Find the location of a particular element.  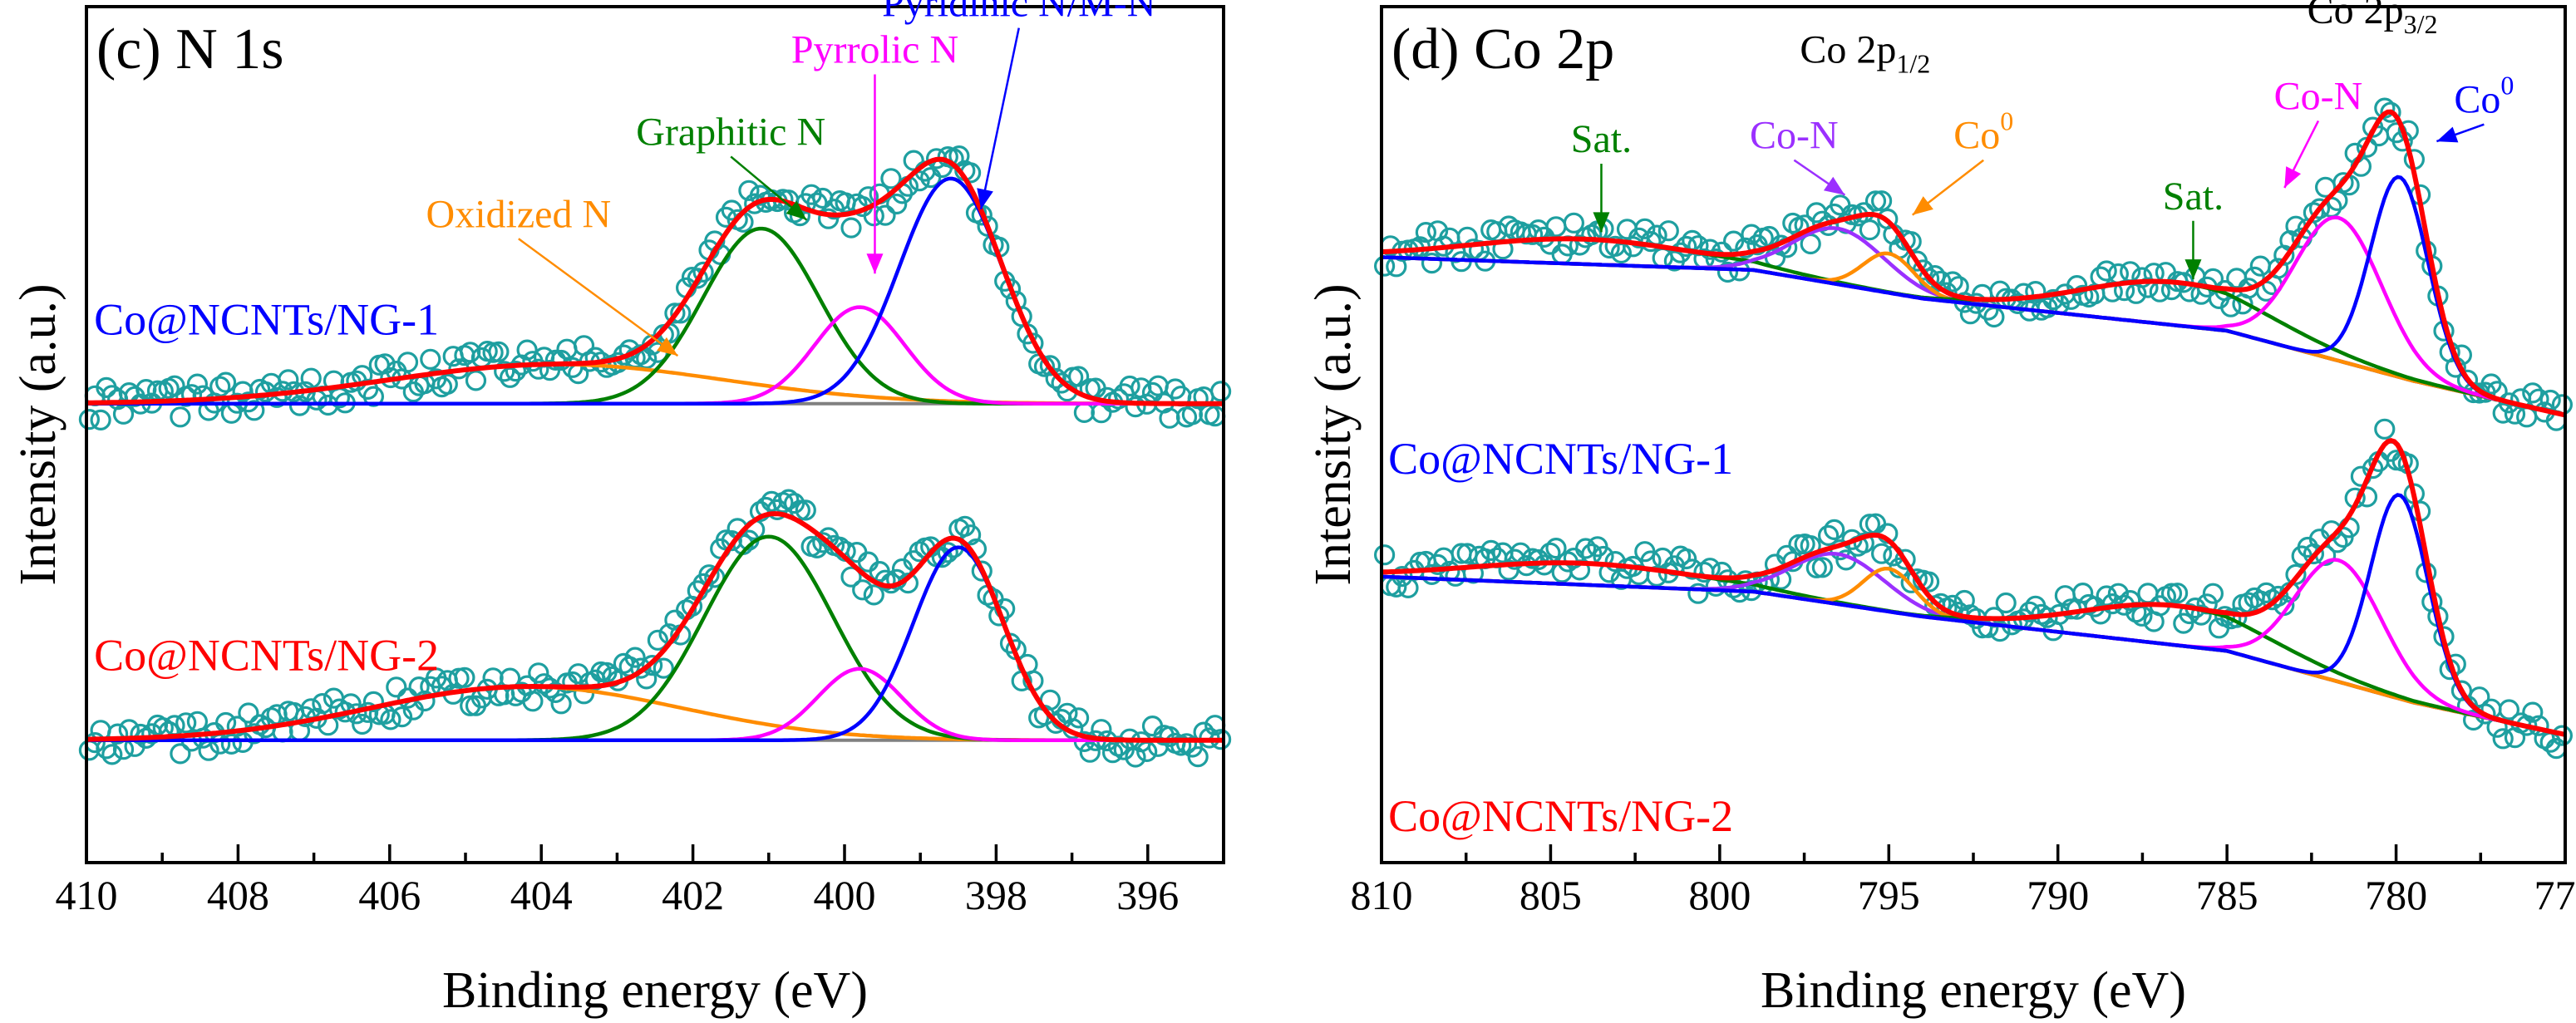

x-tick-label: 400 is located at coordinates (845, 895).